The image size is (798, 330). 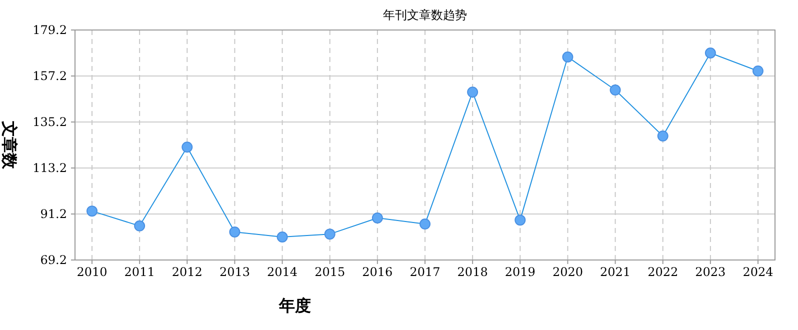 What do you see at coordinates (615, 272) in the screenshot?
I see `x-tick-label: 2021` at bounding box center [615, 272].